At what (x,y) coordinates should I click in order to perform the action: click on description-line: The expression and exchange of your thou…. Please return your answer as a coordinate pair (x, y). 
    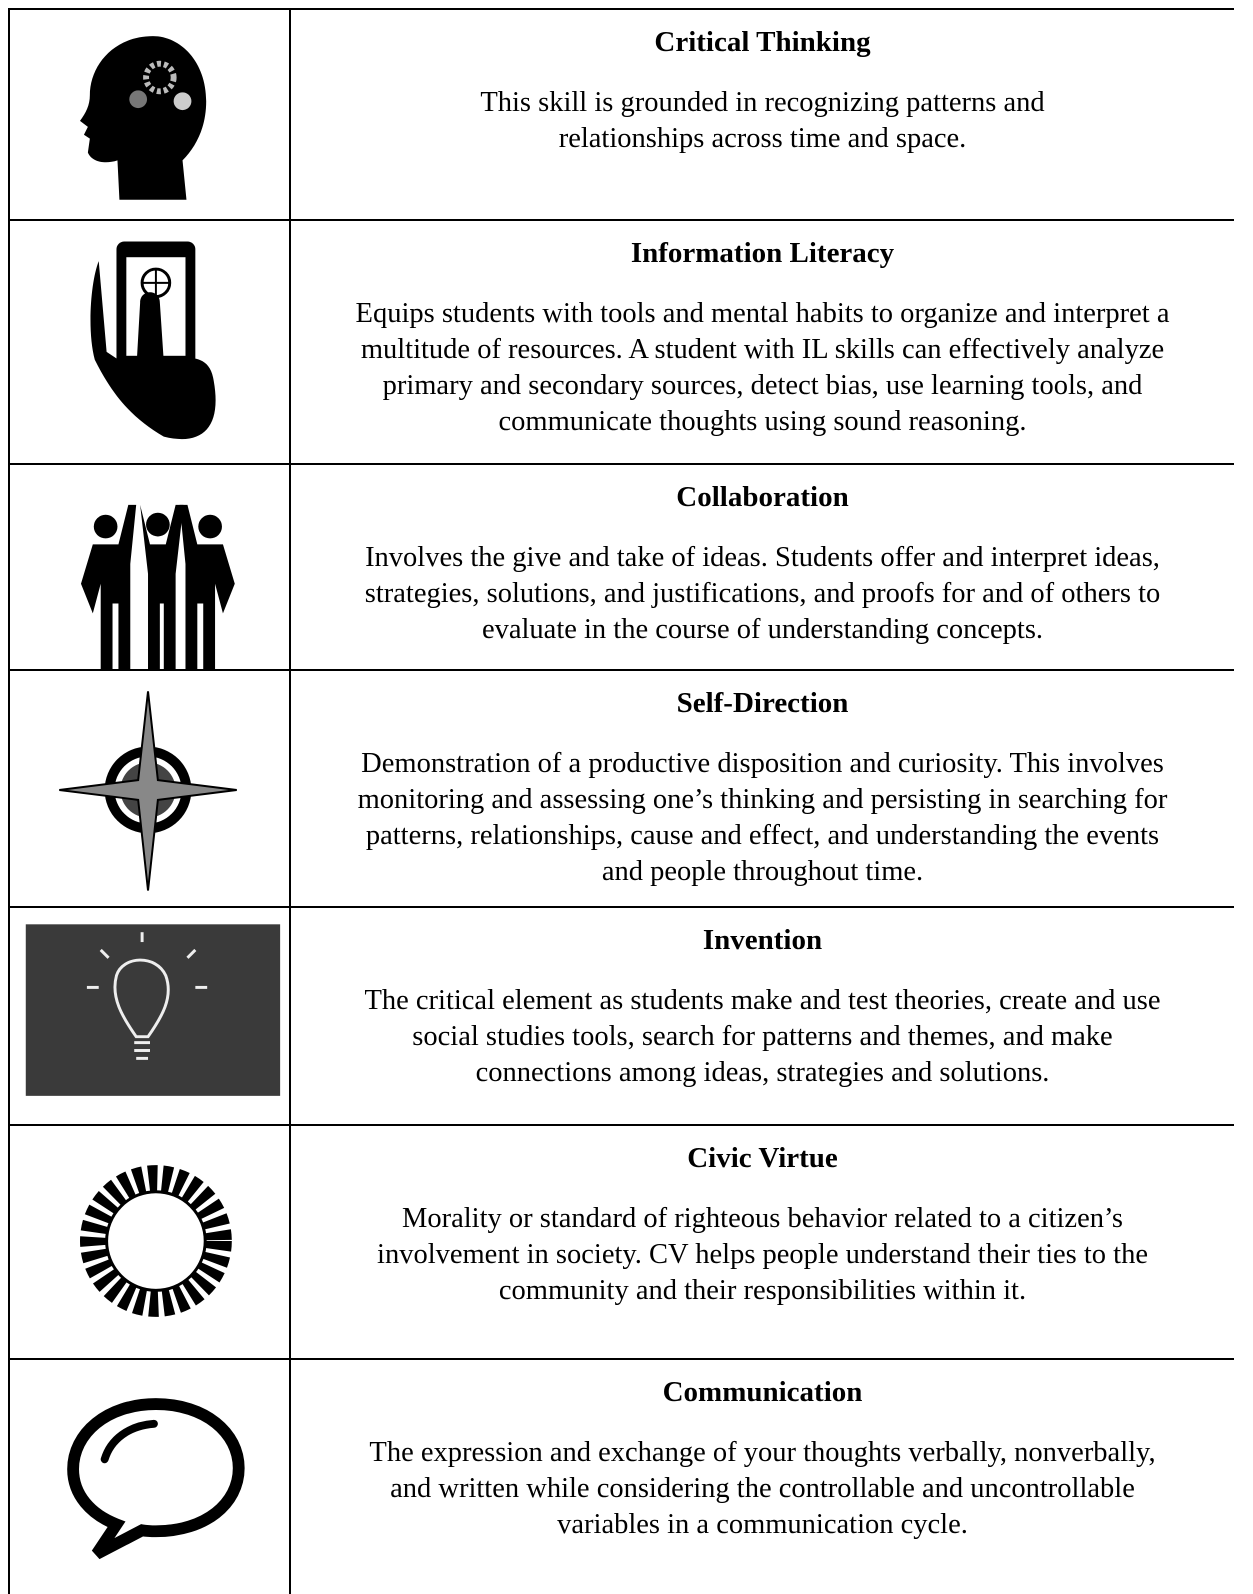
    Looking at the image, I should click on (762, 1452).